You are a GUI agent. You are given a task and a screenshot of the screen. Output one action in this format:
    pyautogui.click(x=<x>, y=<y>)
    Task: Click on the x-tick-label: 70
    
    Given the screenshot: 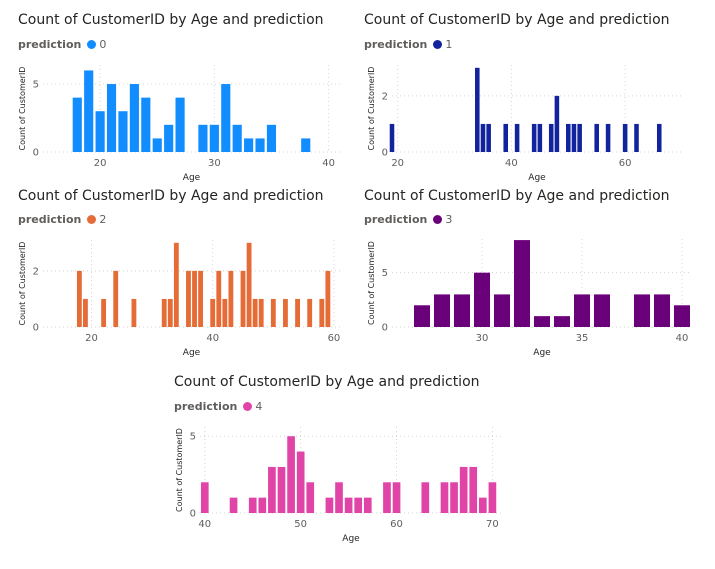 What is the action you would take?
    pyautogui.click(x=492, y=524)
    